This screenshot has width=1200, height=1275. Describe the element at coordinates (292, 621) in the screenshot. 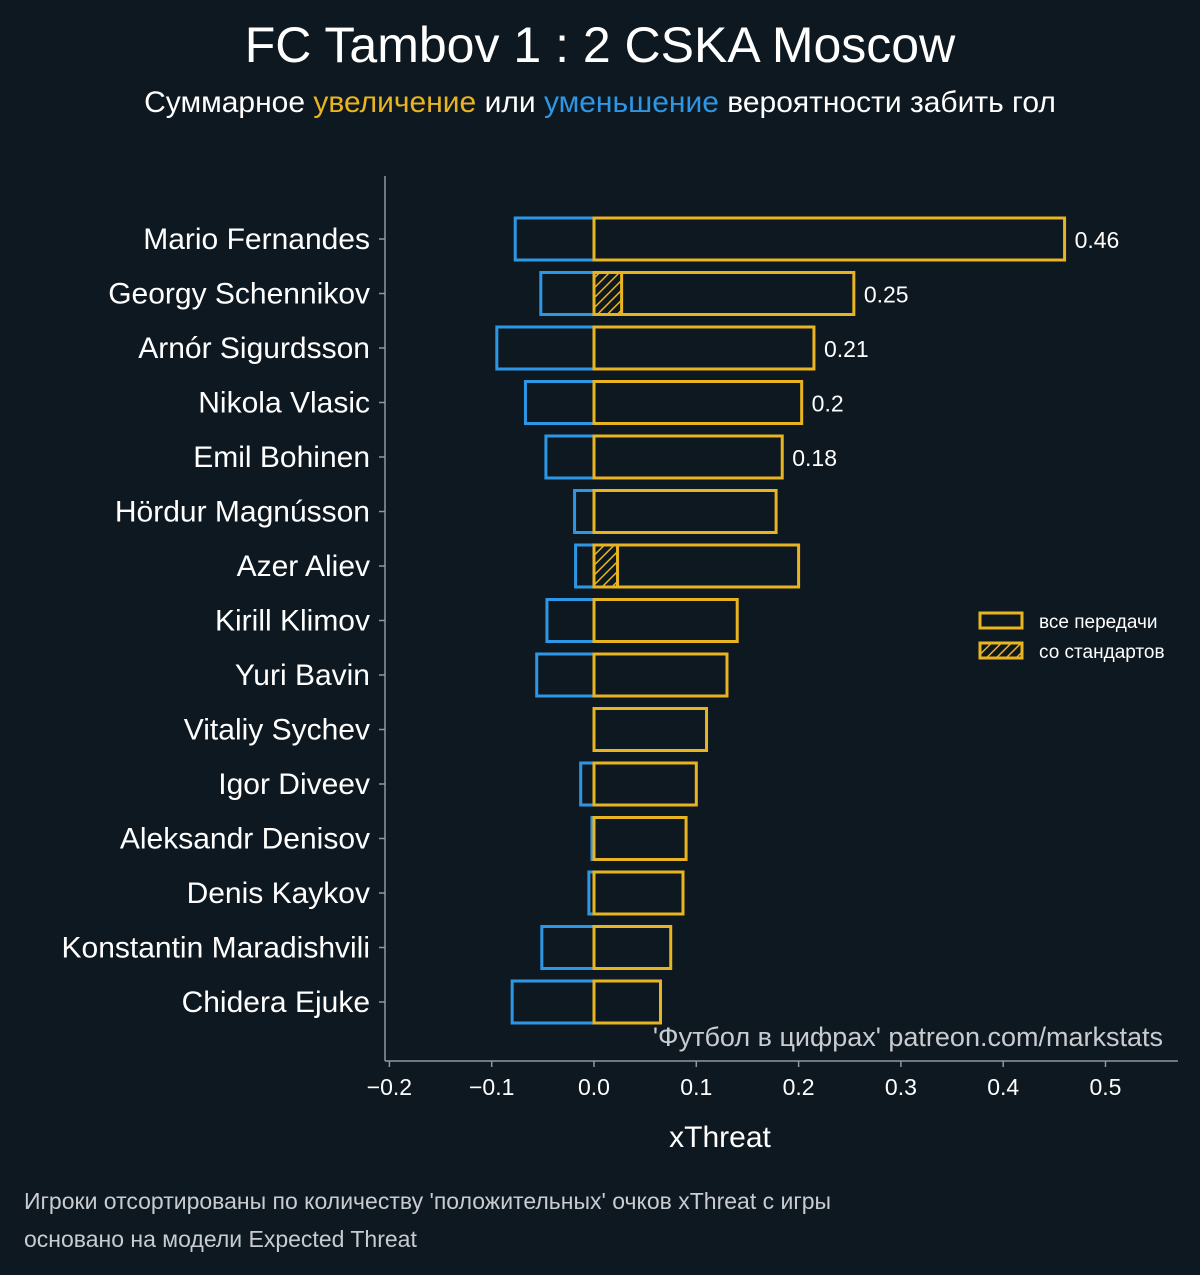

I see `category-label: Kirill Klimov` at that location.